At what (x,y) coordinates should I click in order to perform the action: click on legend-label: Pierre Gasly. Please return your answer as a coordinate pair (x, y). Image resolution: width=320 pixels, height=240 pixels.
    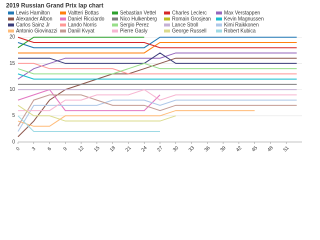
    Looking at the image, I should click on (134, 31).